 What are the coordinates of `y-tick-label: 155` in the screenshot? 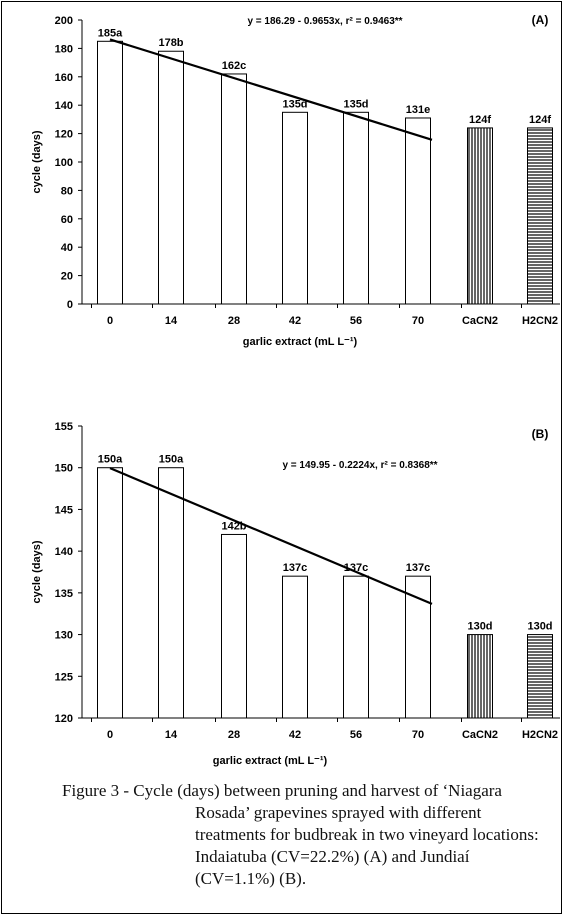 It's located at (64, 427).